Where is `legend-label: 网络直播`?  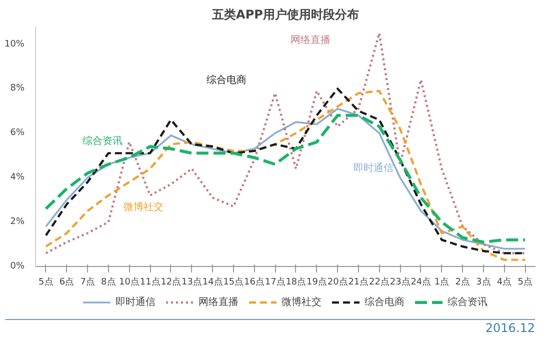
legend-label: 网络直播 is located at coordinates (218, 302).